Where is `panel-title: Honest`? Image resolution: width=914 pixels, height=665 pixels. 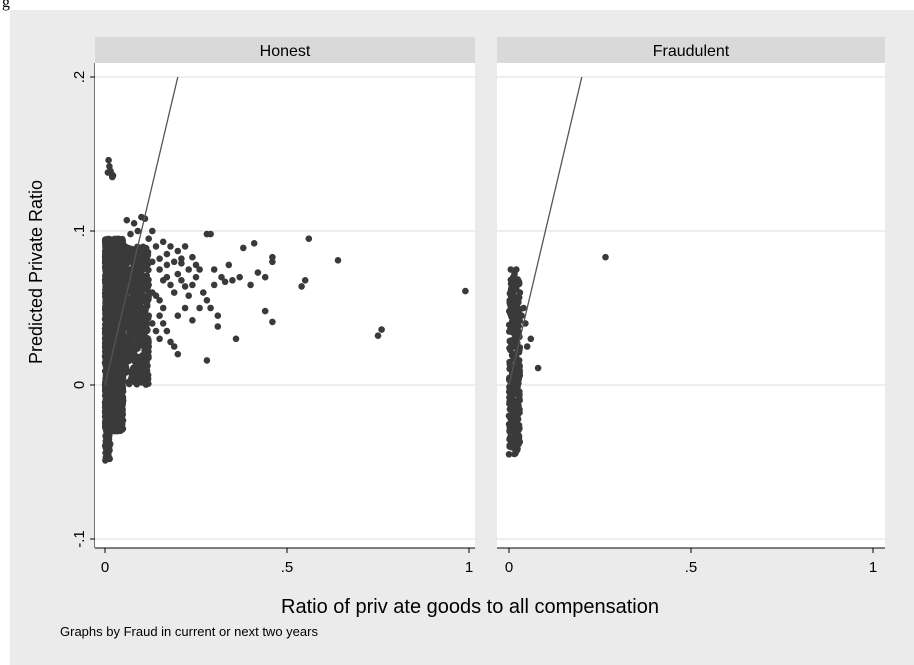
panel-title: Honest is located at coordinates (285, 51).